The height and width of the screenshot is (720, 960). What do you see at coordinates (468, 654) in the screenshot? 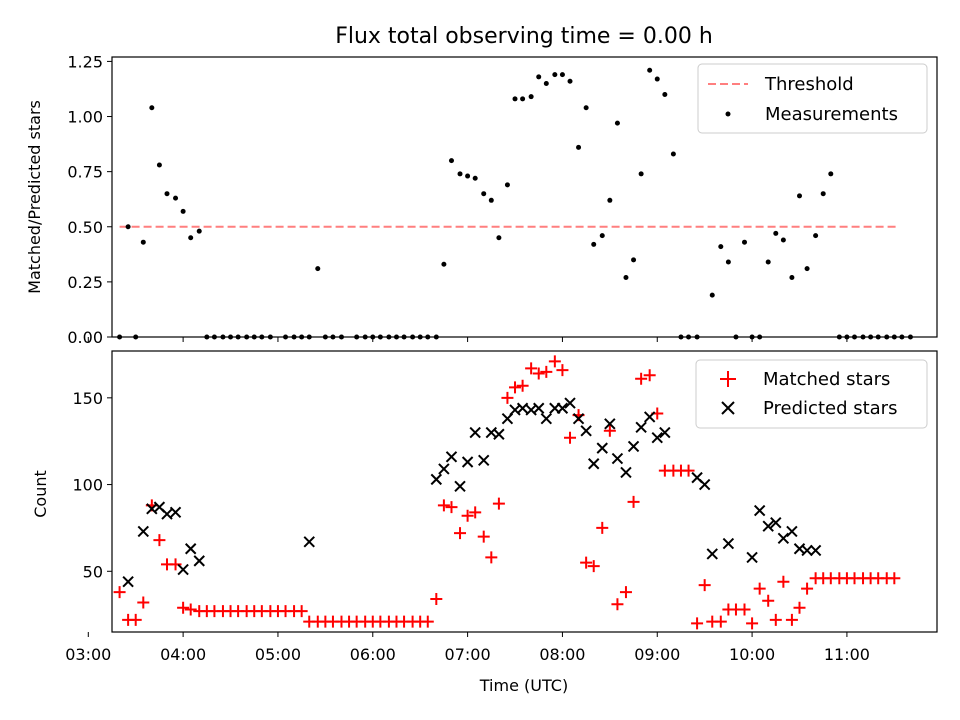
I see `bottom-x-tick-label: 07:00` at bounding box center [468, 654].